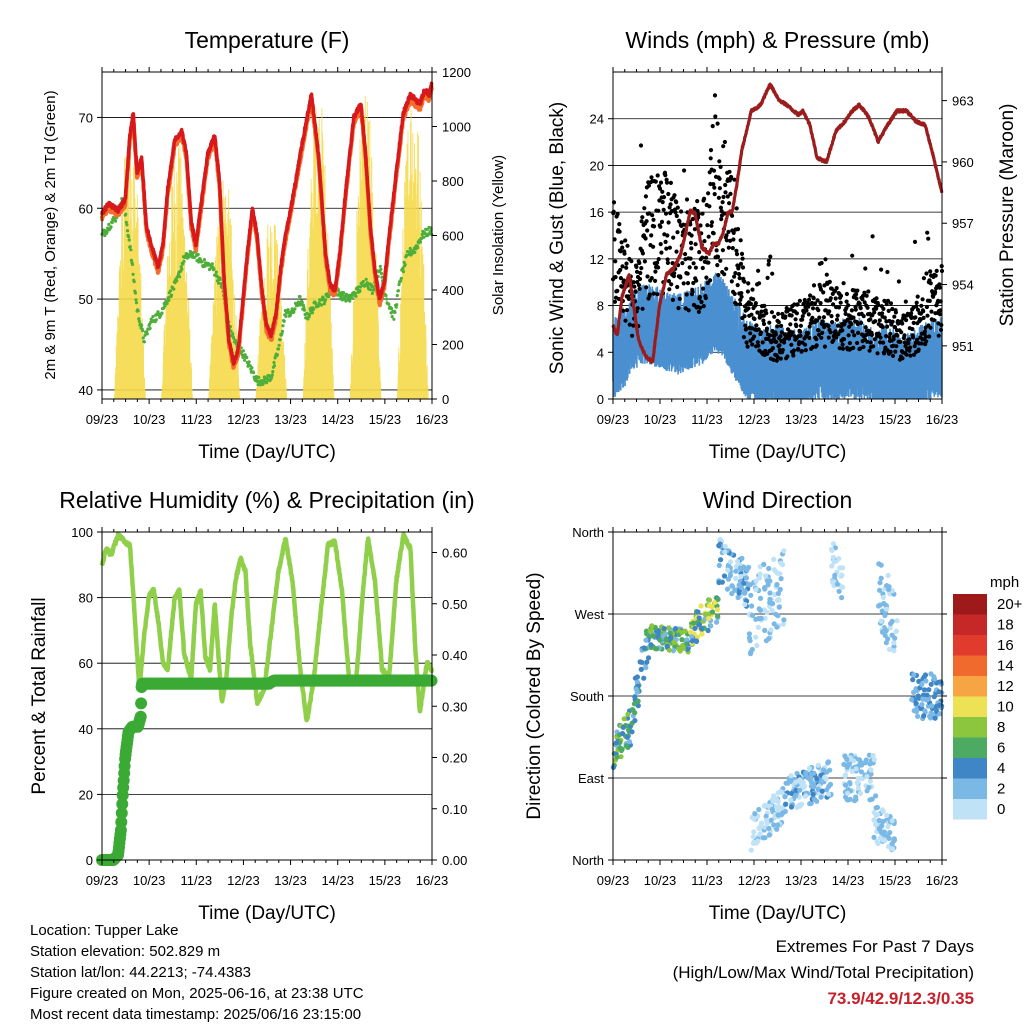 This screenshot has width=1024, height=1025. What do you see at coordinates (600, 352) in the screenshot?
I see `y-tick-label: 4` at bounding box center [600, 352].